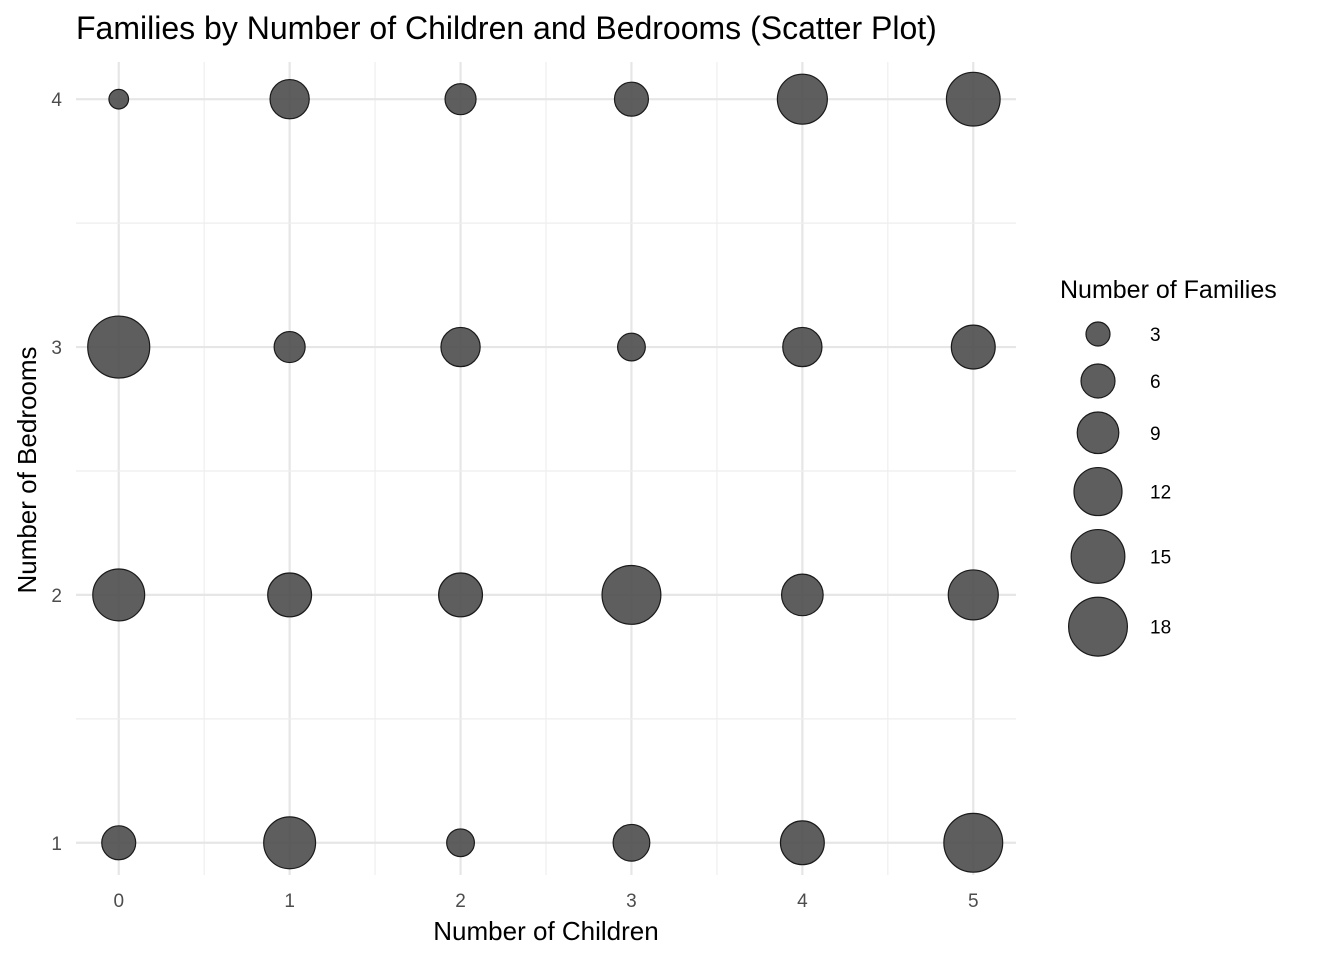 The height and width of the screenshot is (960, 1344). I want to click on x-tick-label: 4, so click(802, 901).